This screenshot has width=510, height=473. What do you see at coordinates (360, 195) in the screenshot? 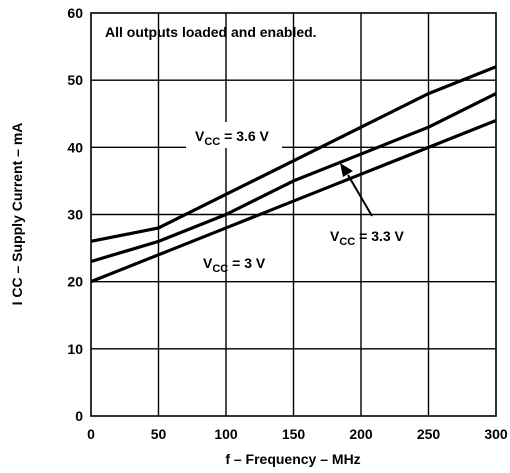
I see `arrow-line` at bounding box center [360, 195].